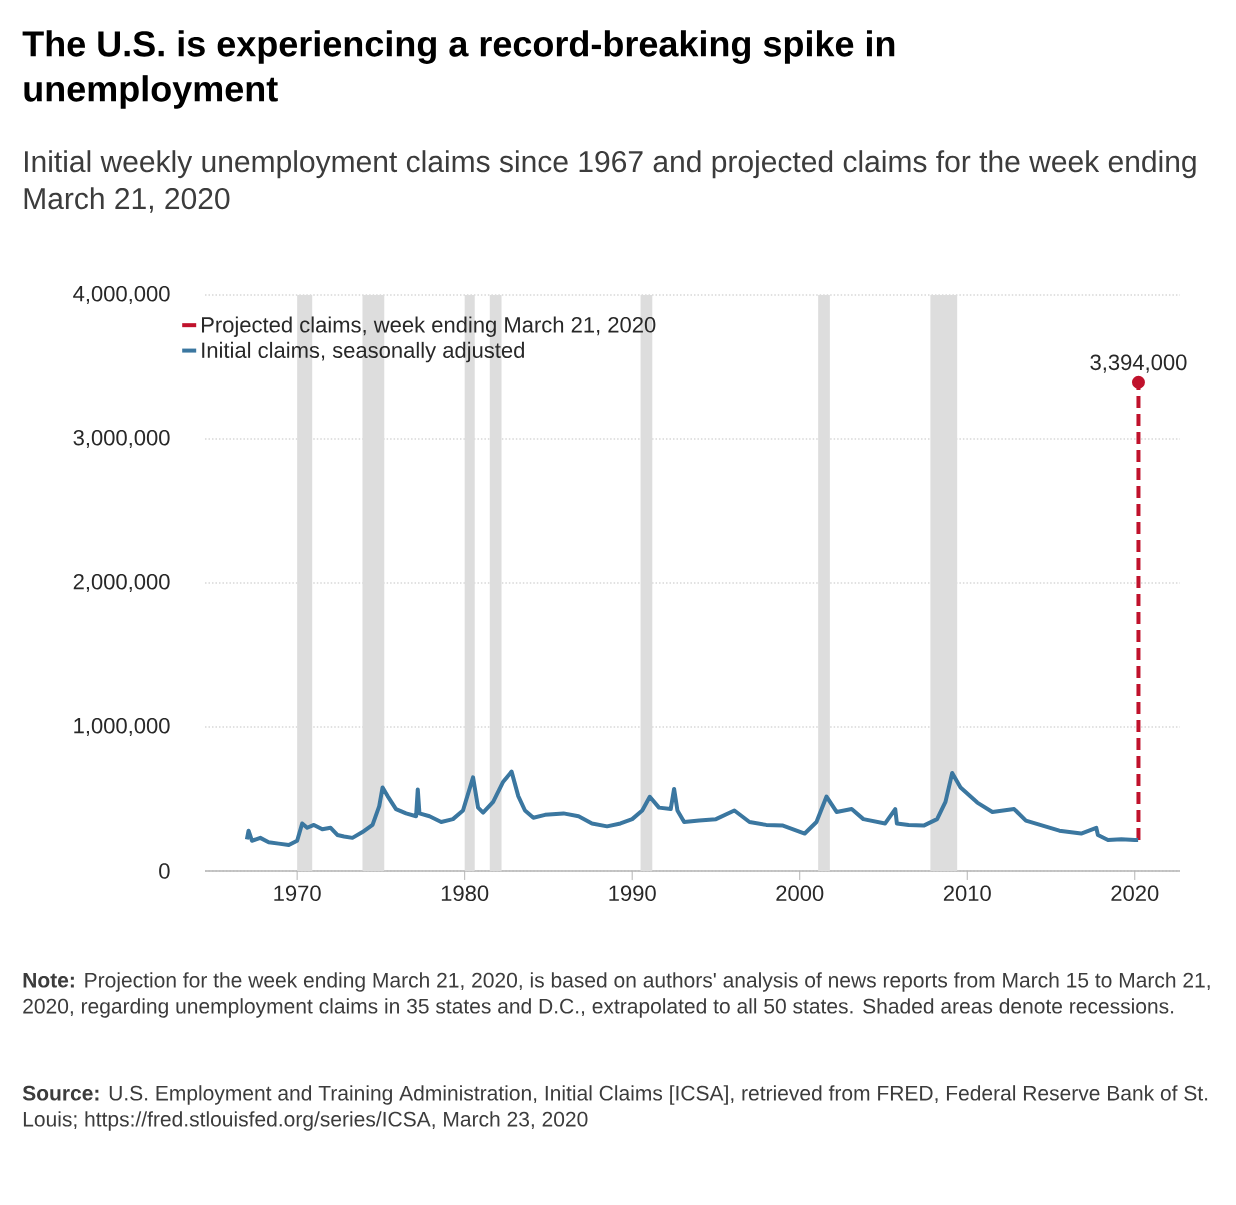 This screenshot has height=1205, width=1236. What do you see at coordinates (632, 893) in the screenshot?
I see `x-tick-label: 1990` at bounding box center [632, 893].